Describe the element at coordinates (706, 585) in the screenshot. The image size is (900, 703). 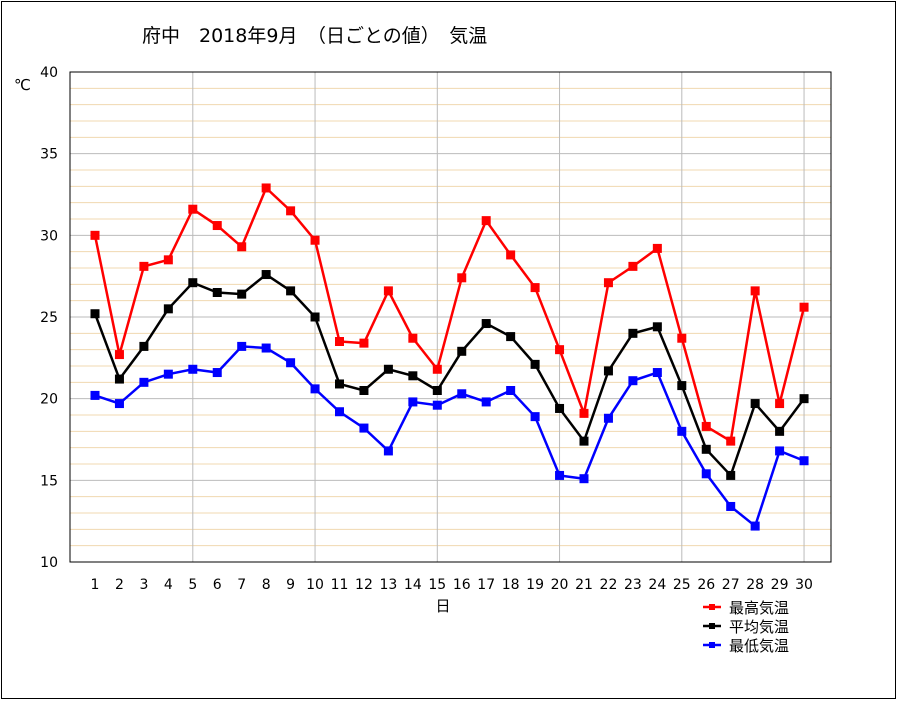
I see `x-tick-label: 26` at that location.